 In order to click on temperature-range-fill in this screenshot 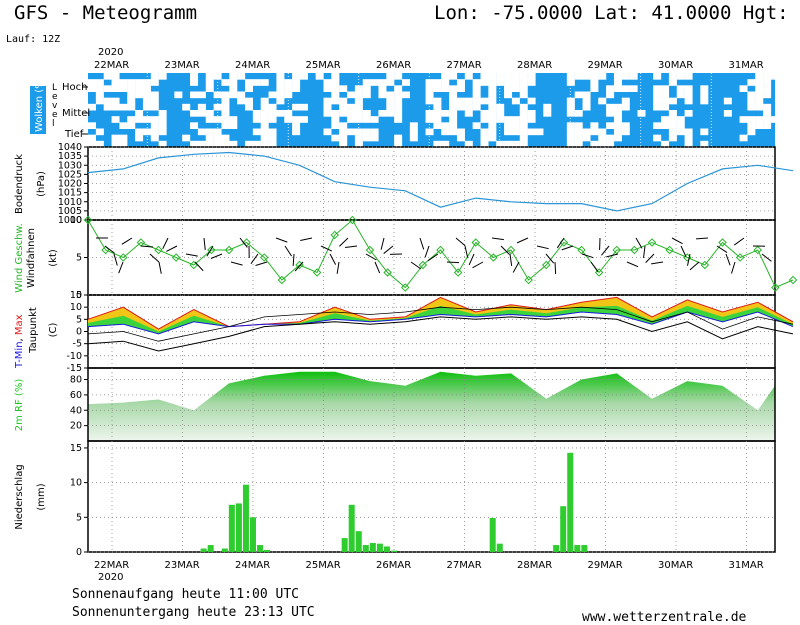, I will do `click(440, 315)`.